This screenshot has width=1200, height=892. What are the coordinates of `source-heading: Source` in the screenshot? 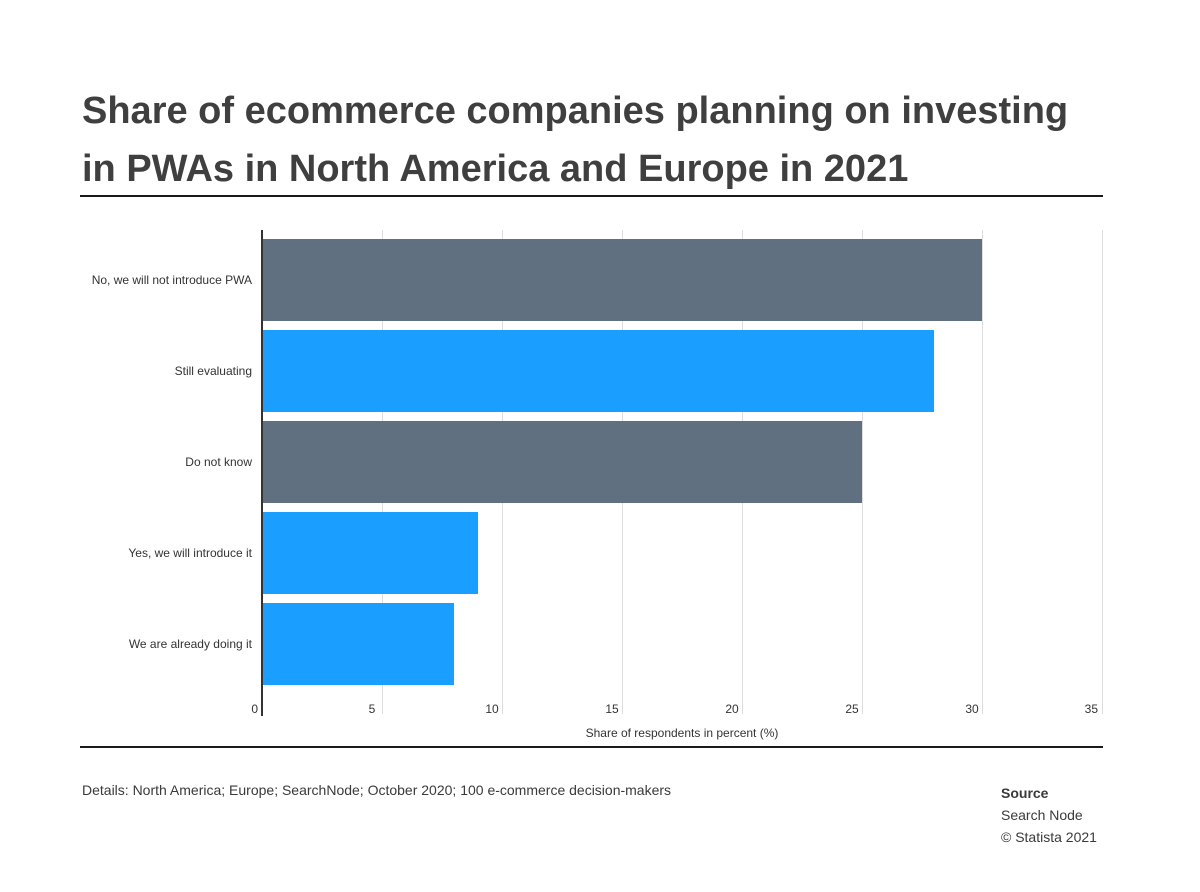 It's located at (1025, 793).